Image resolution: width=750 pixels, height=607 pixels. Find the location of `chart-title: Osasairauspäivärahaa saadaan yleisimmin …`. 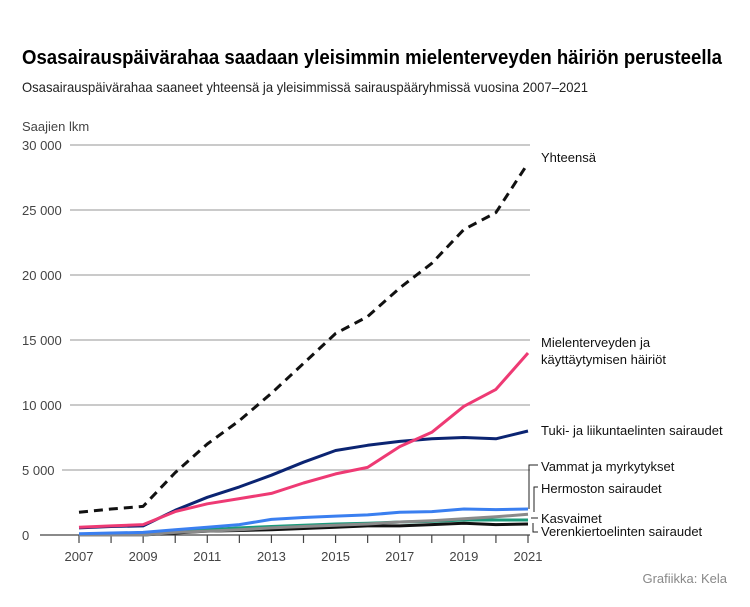

chart-title: Osasairauspäivärahaa saadaan yleisimmin … is located at coordinates (372, 58).